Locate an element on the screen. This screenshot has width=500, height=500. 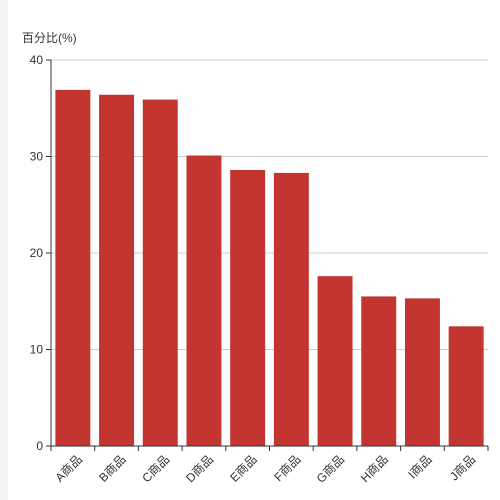
bar-I商品 is located at coordinates (422, 372).